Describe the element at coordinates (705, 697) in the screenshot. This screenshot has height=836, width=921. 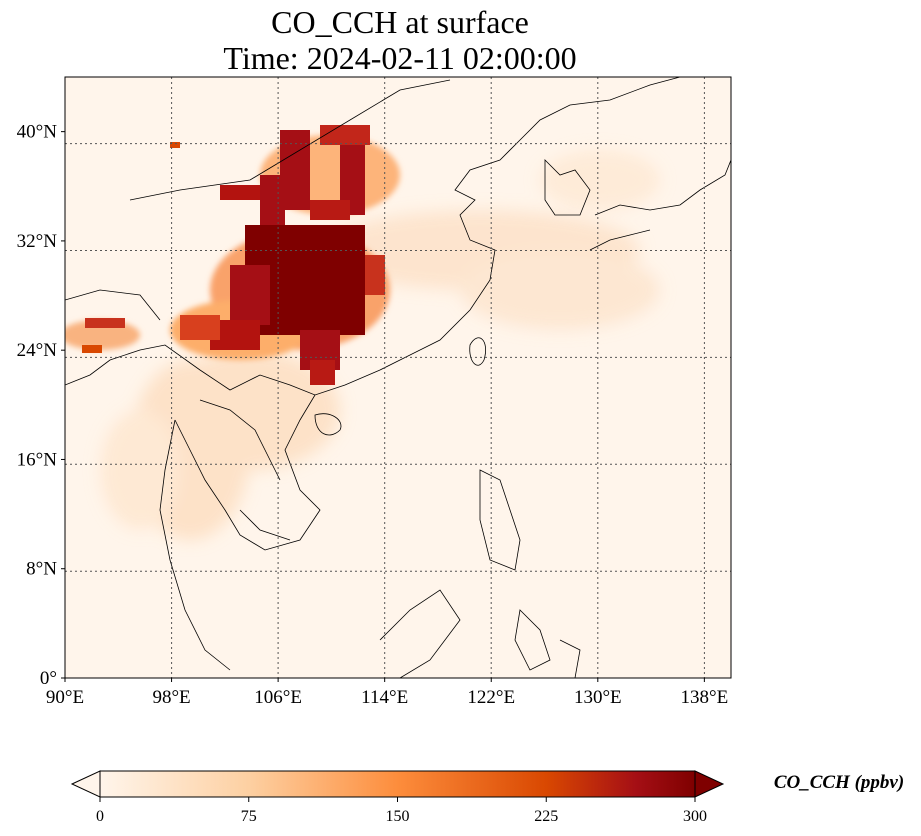
I see `x-tick-label: 138°E` at that location.